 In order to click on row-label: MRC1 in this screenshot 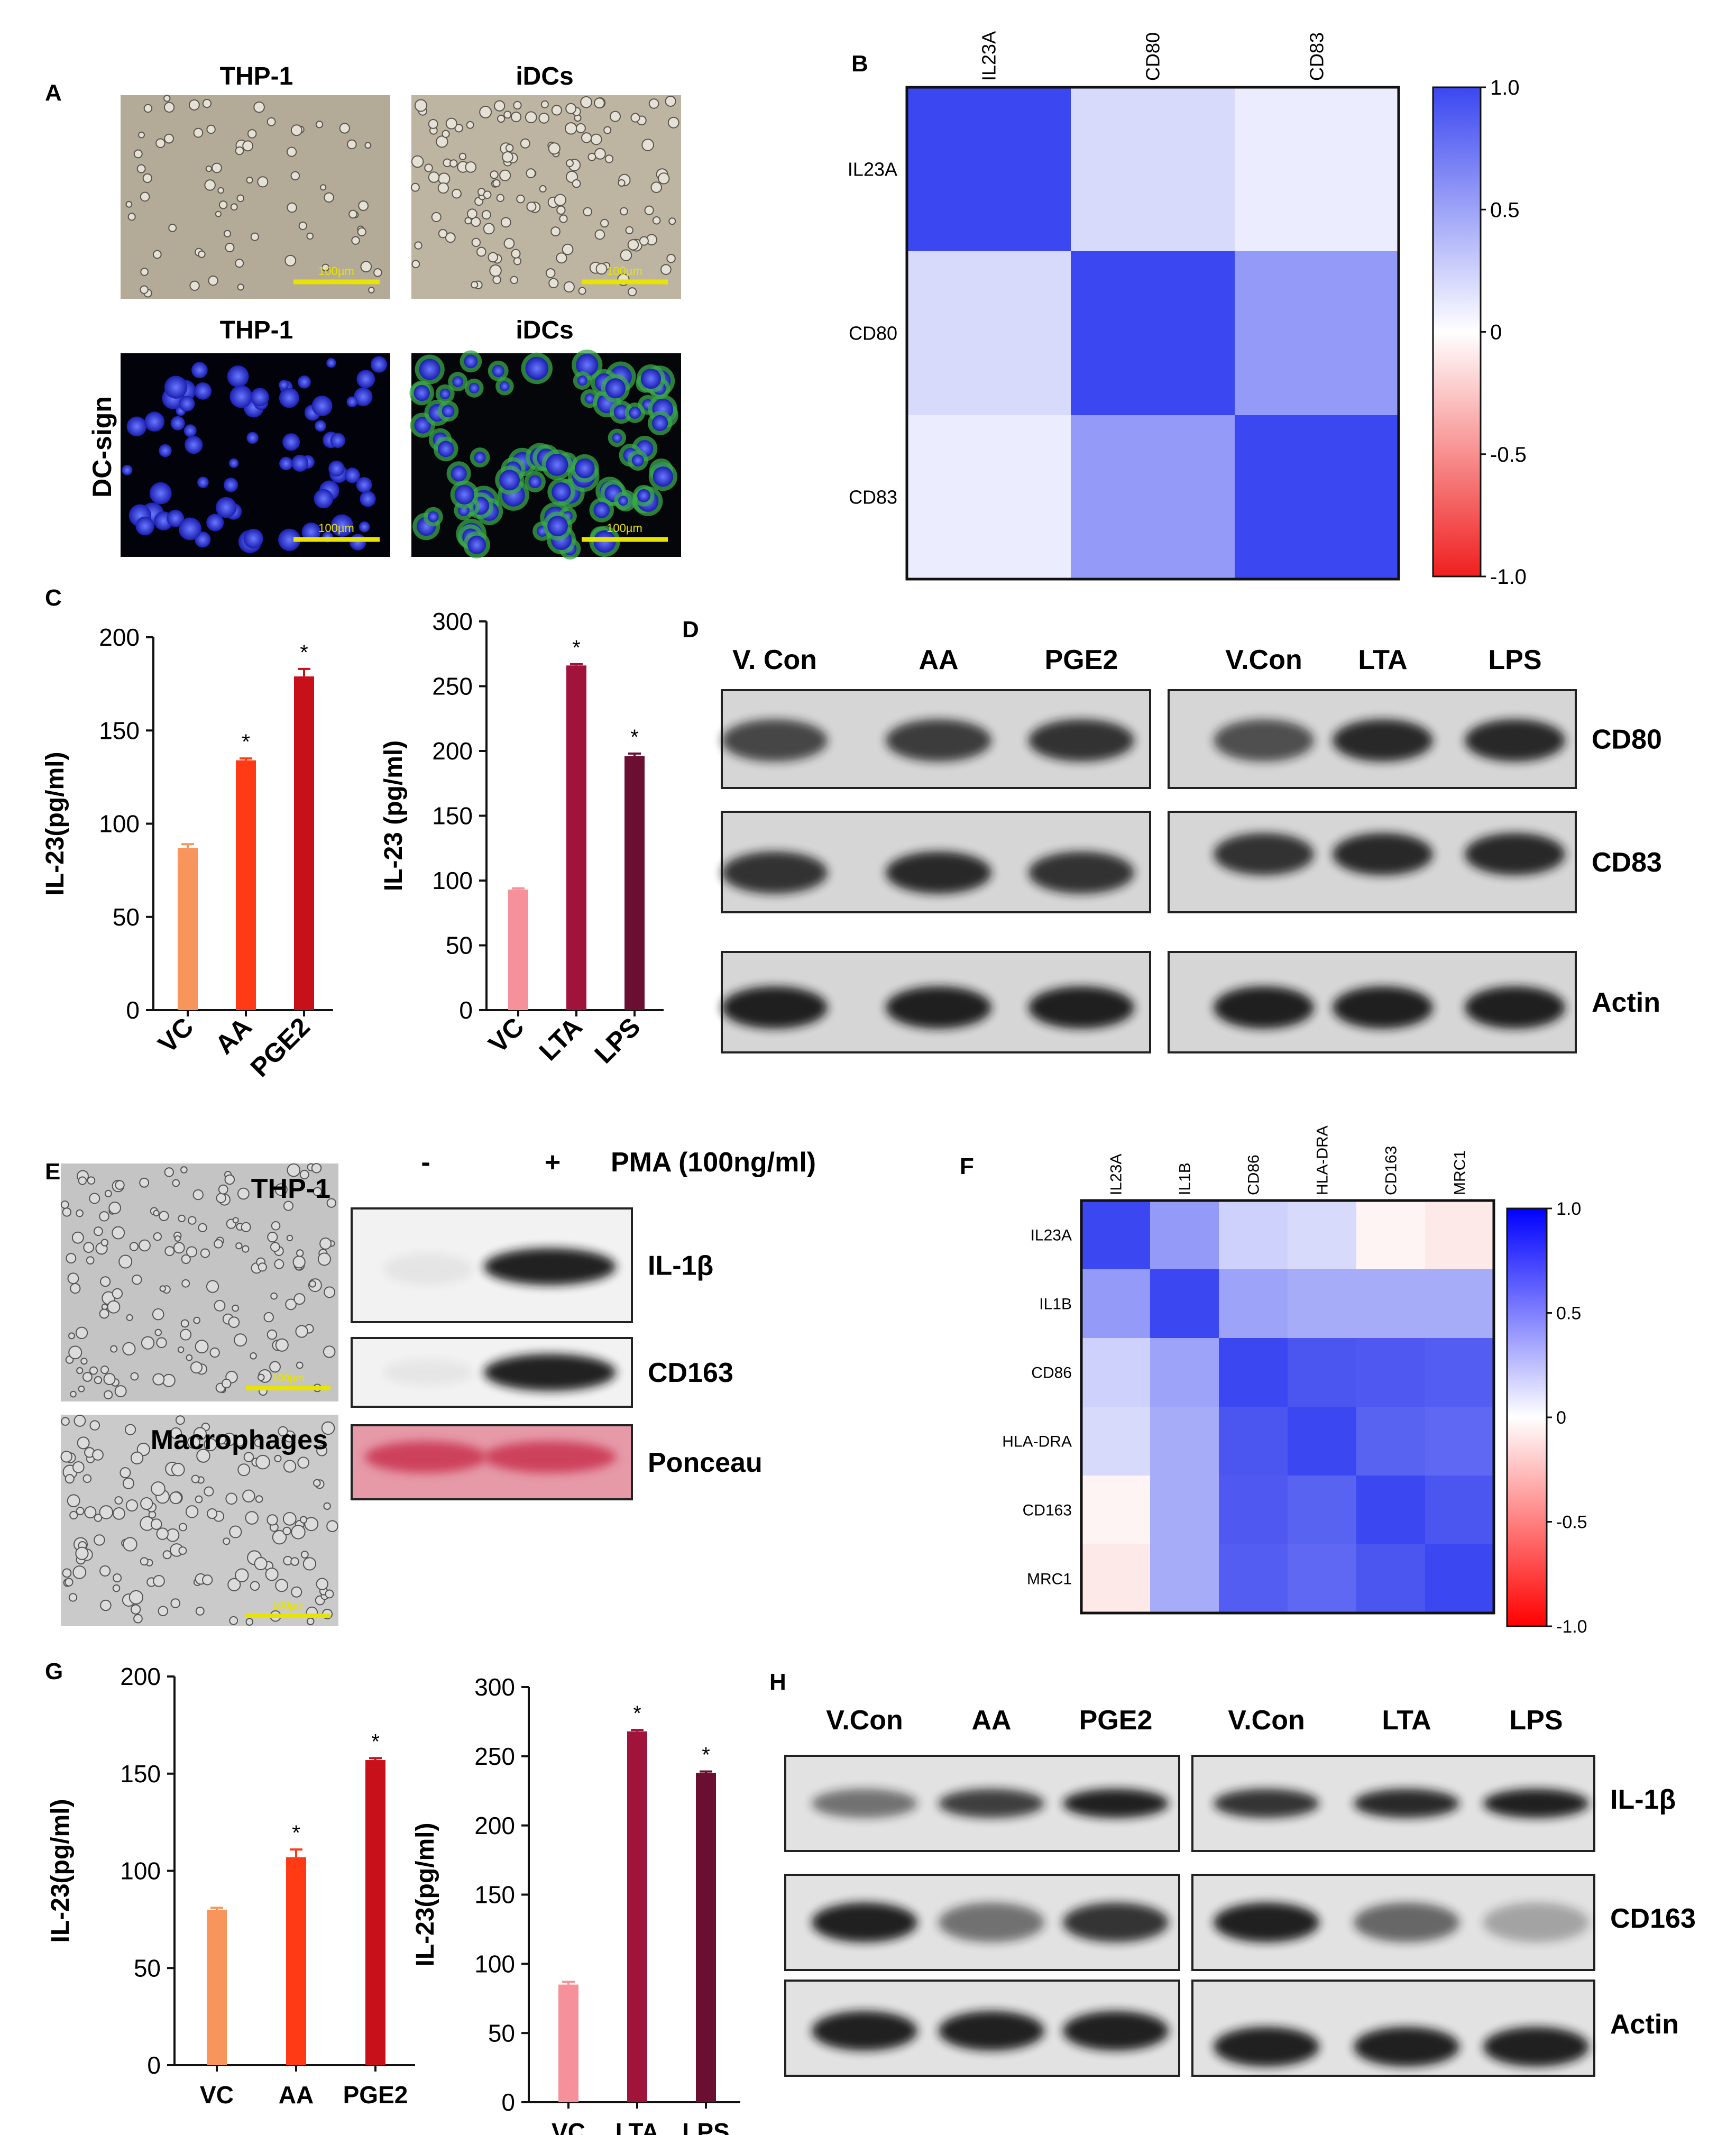, I will do `click(1049, 1579)`.